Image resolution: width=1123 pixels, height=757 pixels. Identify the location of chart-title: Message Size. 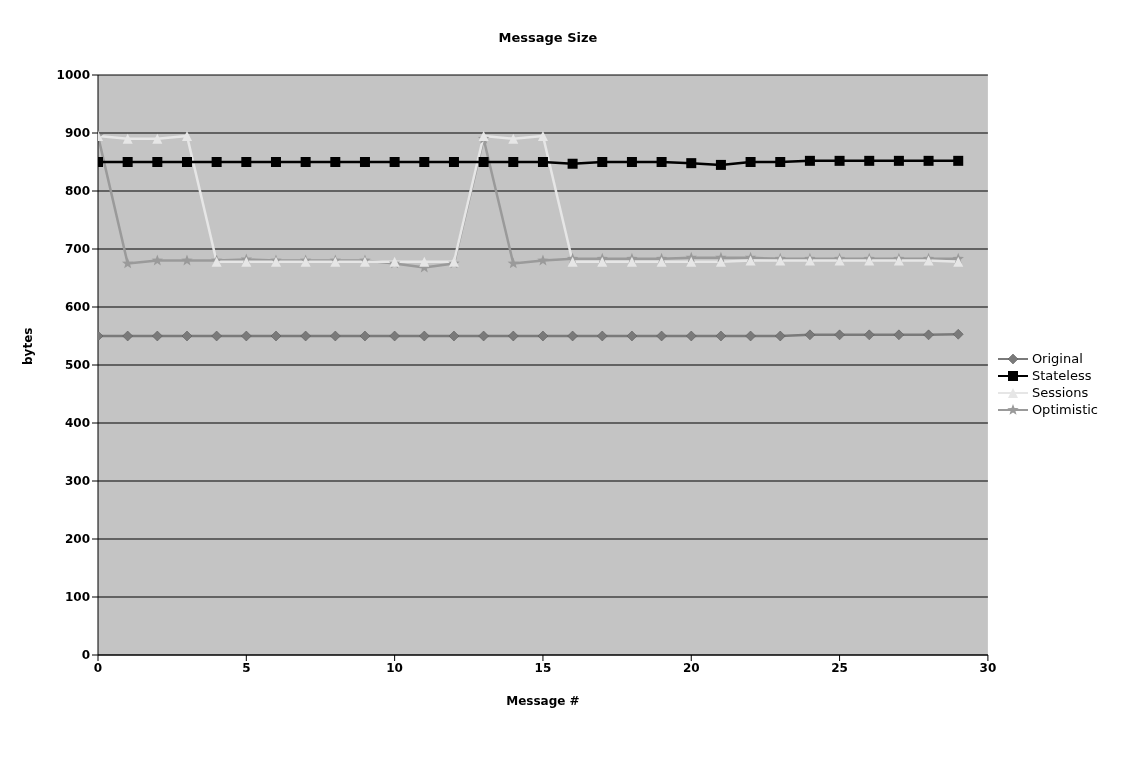
(548, 37).